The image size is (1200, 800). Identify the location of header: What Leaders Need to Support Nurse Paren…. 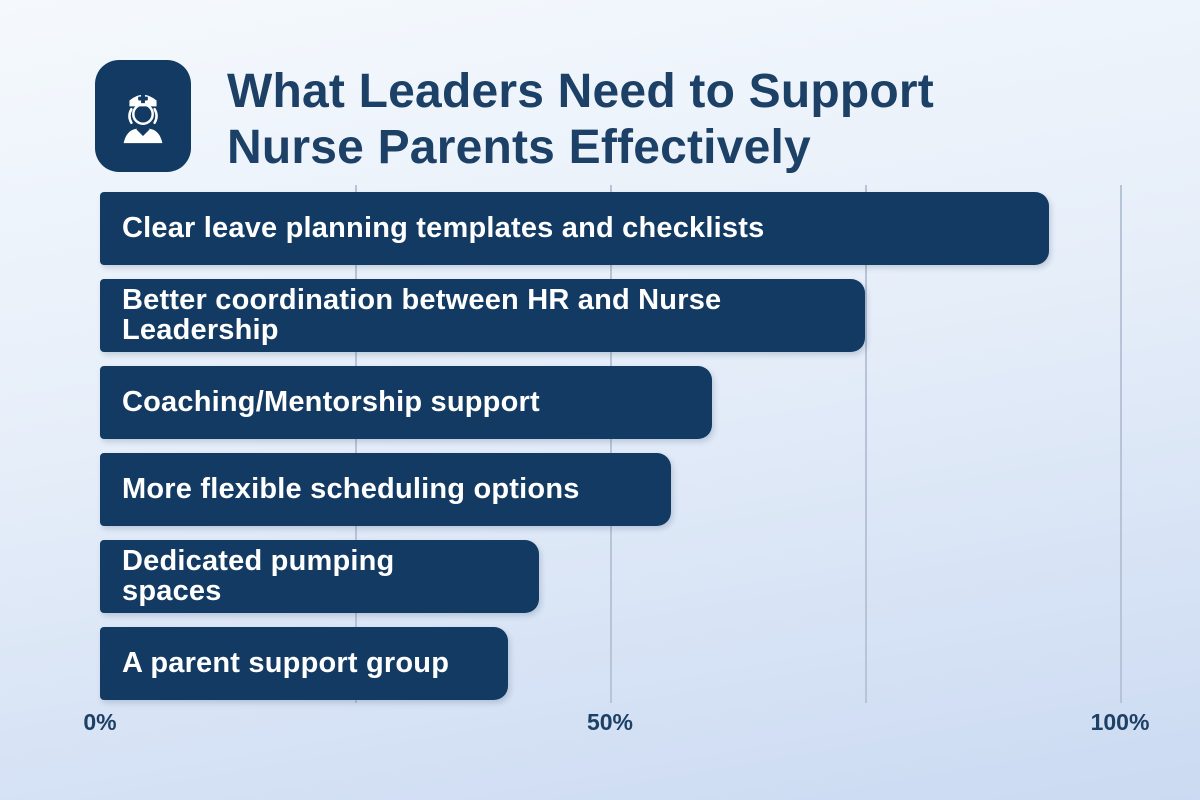
(514, 118).